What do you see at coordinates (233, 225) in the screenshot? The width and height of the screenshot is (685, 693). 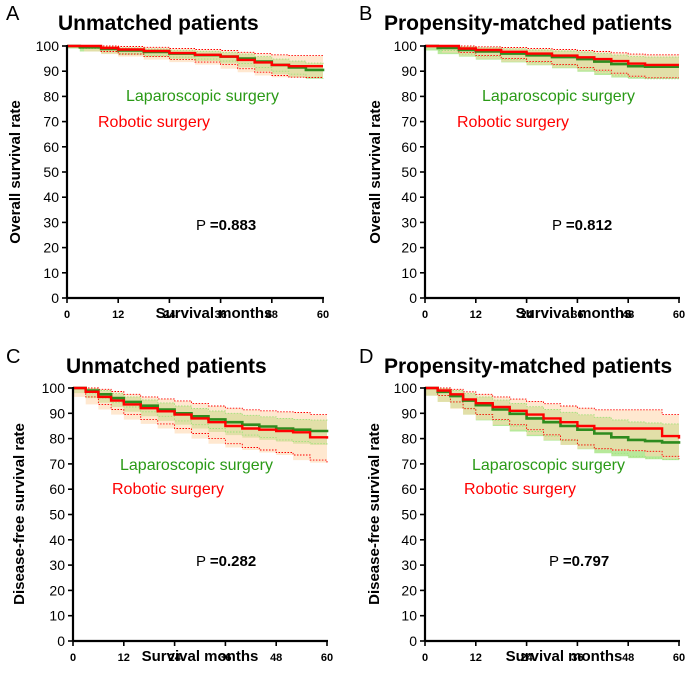 I see `p-value: =0.883` at bounding box center [233, 225].